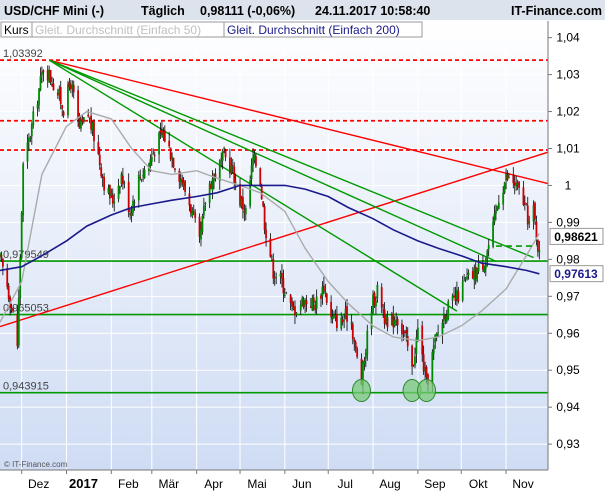 This screenshot has height=494, width=605. What do you see at coordinates (478, 484) in the screenshot?
I see `x-tick-label: Okt` at bounding box center [478, 484].